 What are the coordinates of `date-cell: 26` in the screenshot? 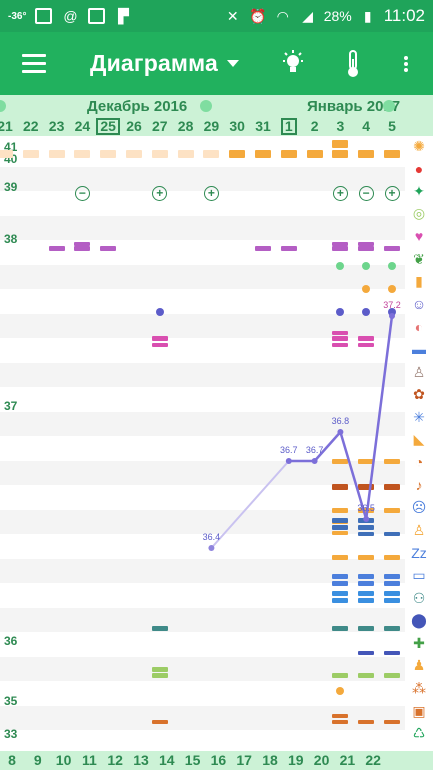 It's located at (134, 126).